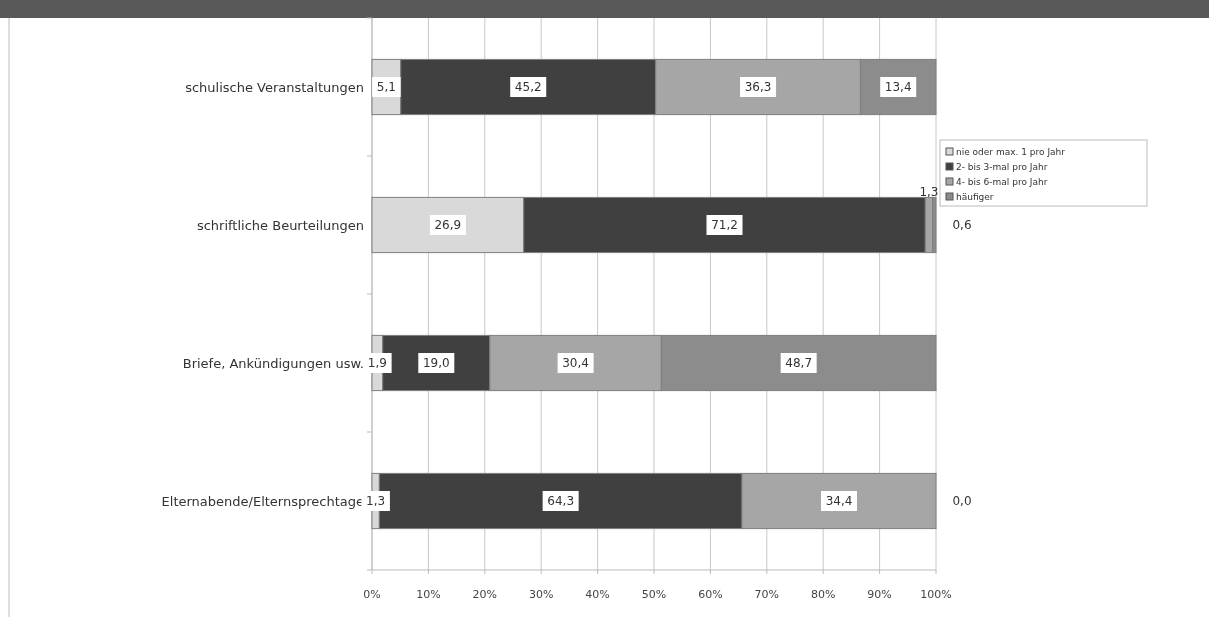 This screenshot has height=617, width=1209. What do you see at coordinates (485, 594) in the screenshot?
I see `x-tick-label: 20%` at bounding box center [485, 594].